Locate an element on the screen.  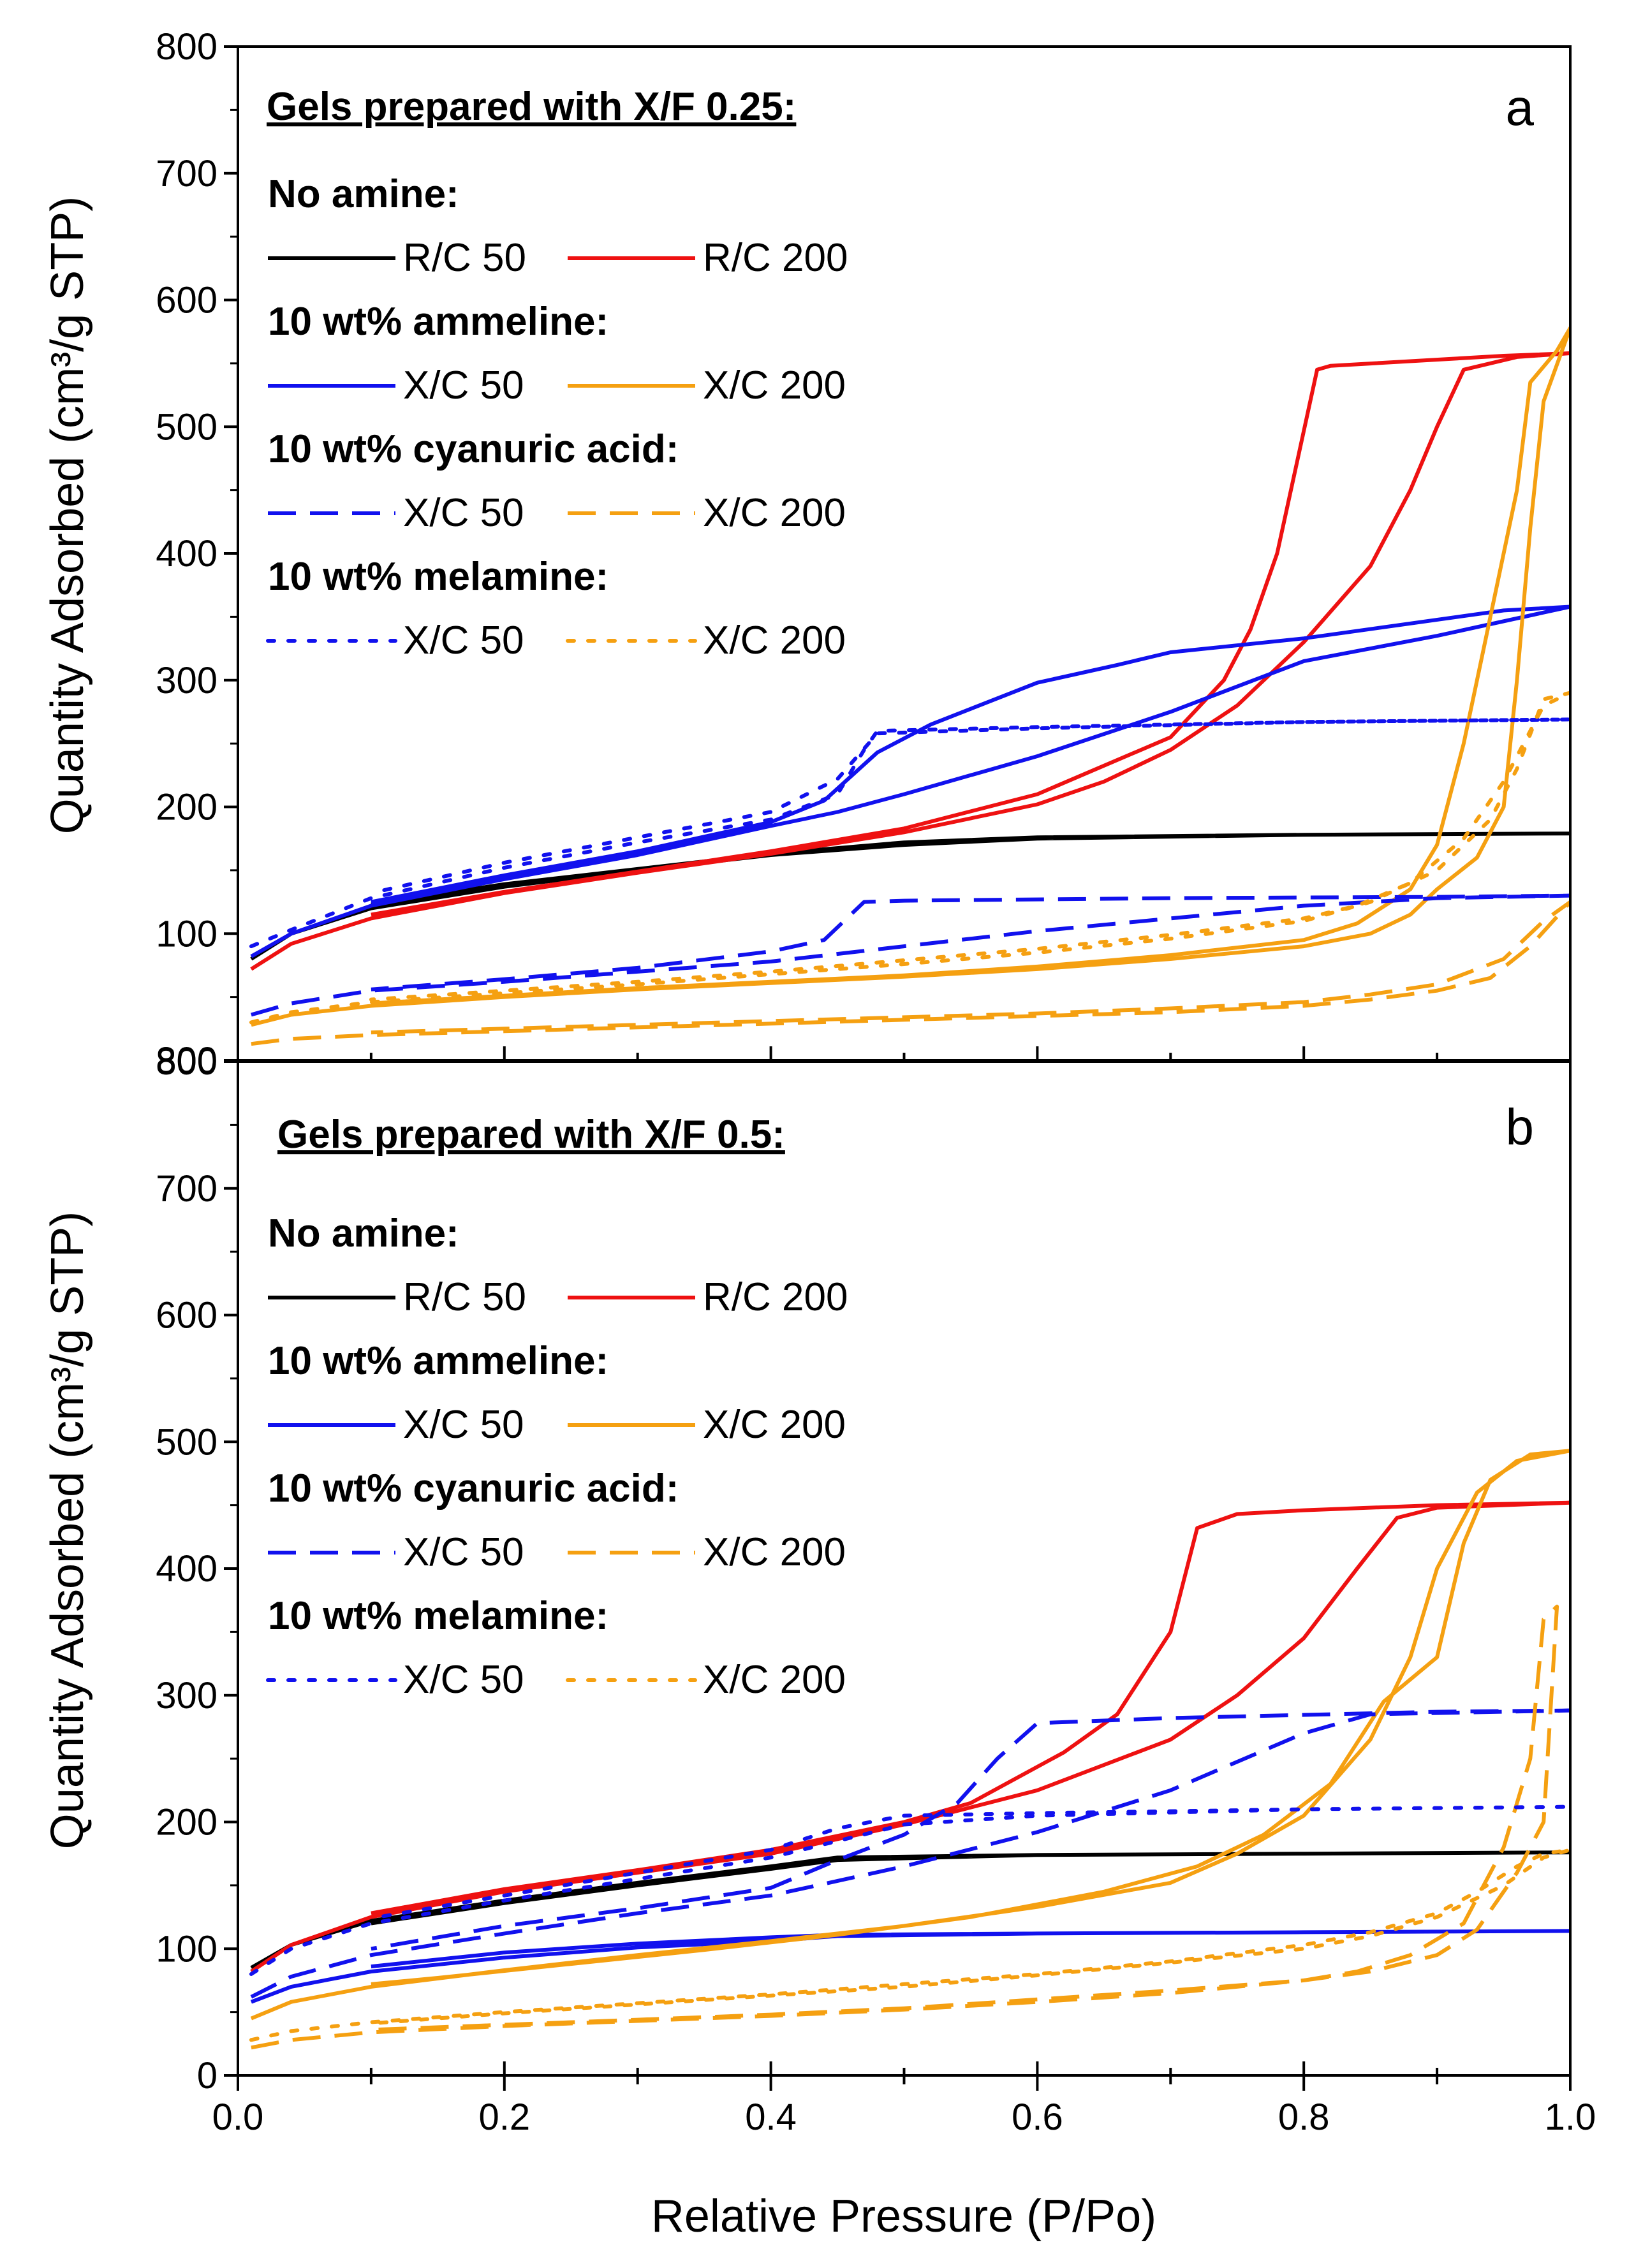
panel-b-label: b is located at coordinates (1520, 1127).